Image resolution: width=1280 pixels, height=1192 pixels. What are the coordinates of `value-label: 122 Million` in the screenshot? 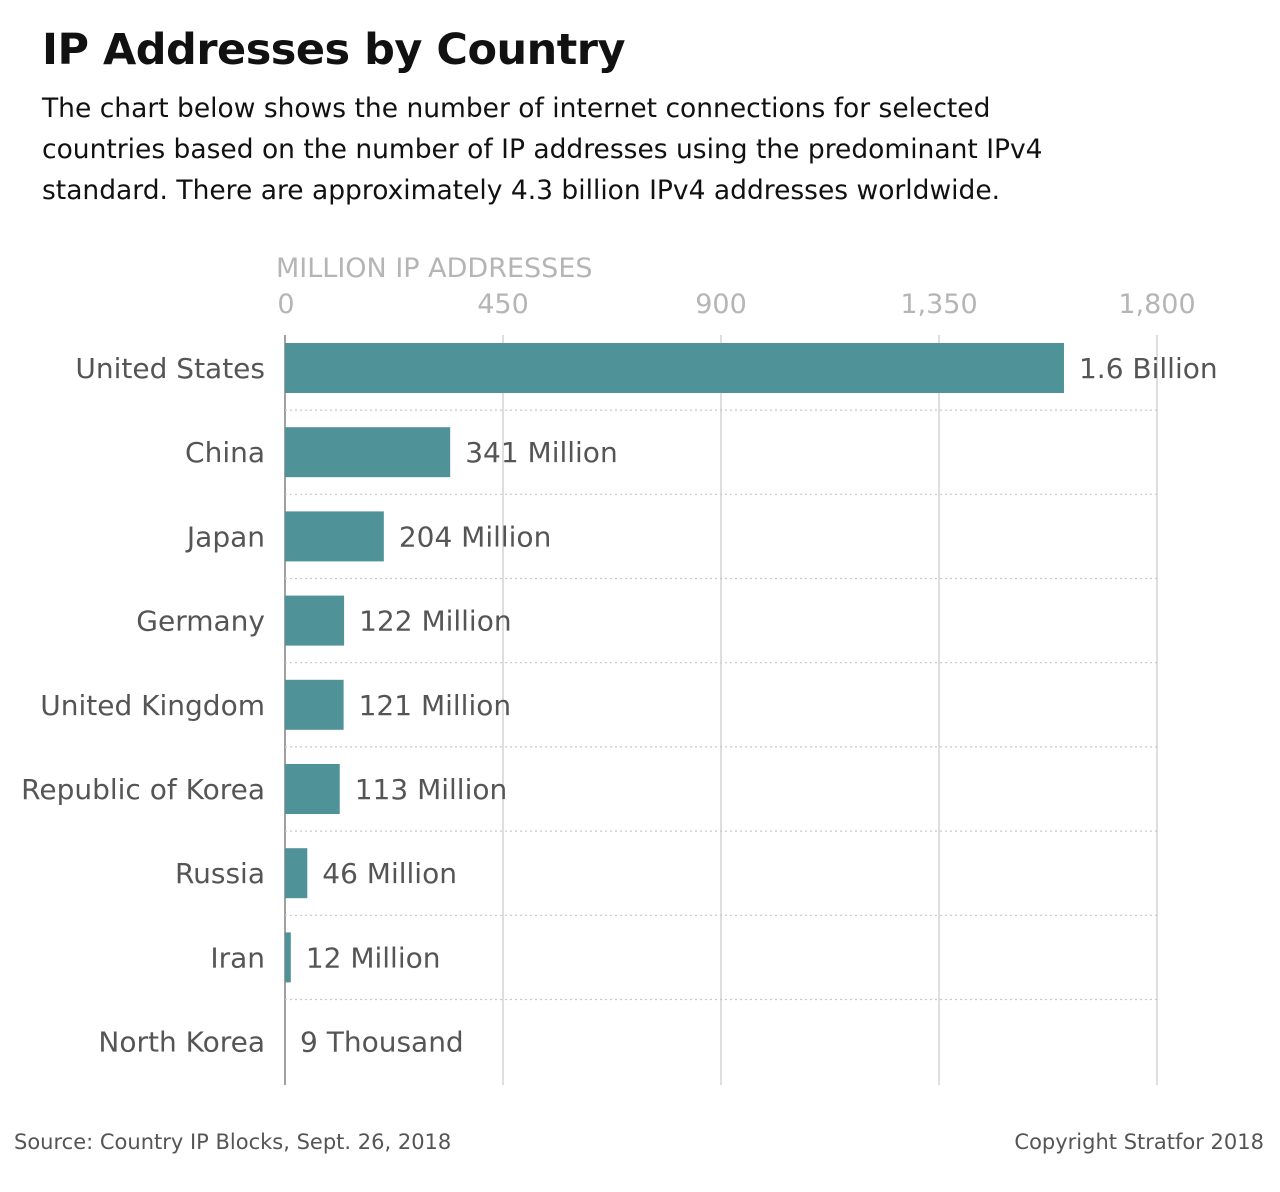 It's located at (435, 621).